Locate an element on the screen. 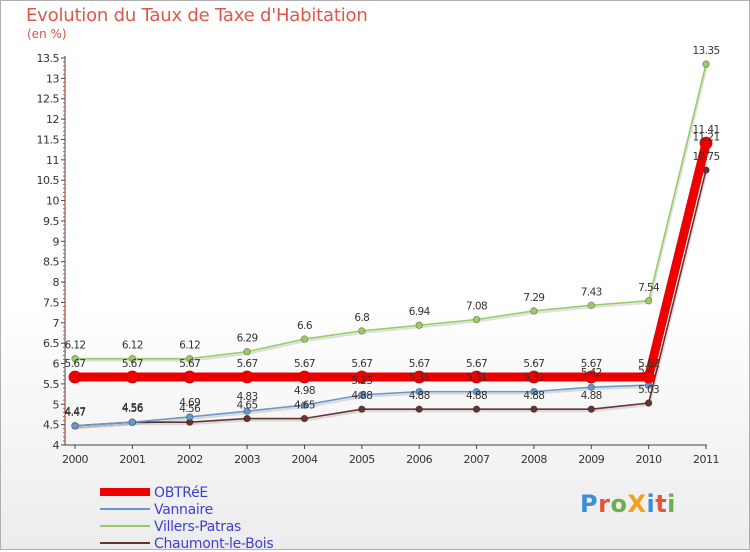 The image size is (750, 552). data-label: 4.98 is located at coordinates (304, 391).